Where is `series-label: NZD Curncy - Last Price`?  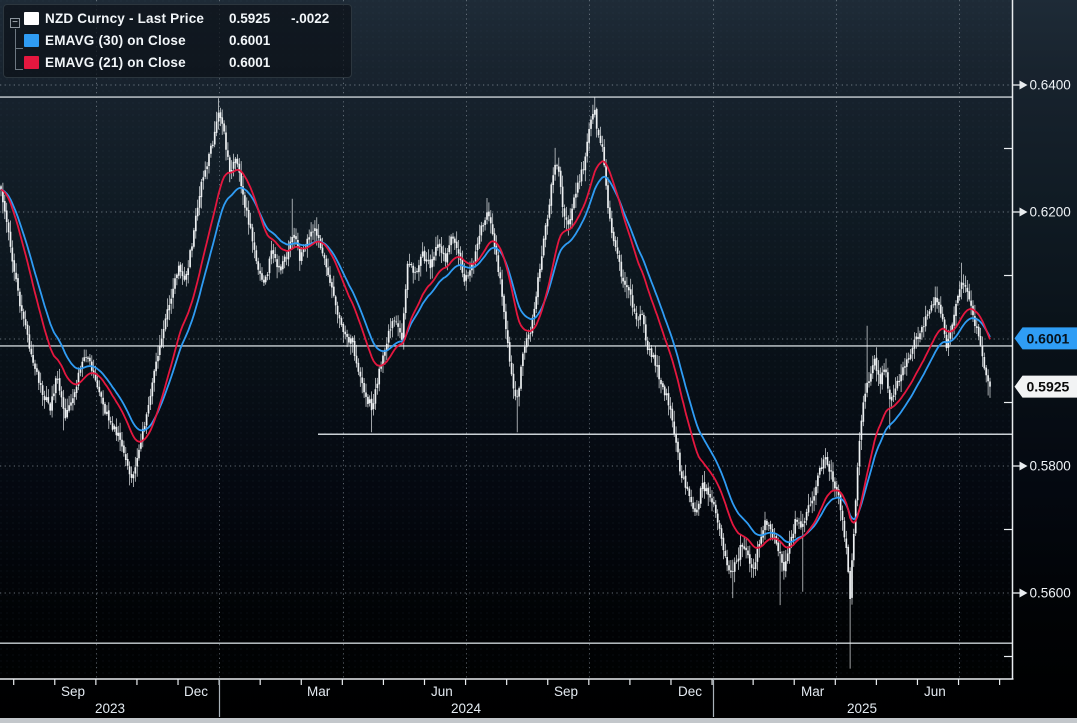
series-label: NZD Curncy - Last Price is located at coordinates (125, 18).